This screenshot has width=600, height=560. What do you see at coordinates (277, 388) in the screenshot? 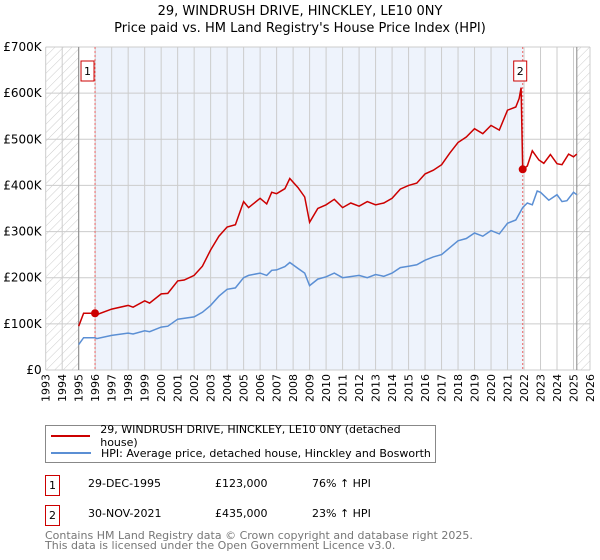
I see `x-tick-label: 2007` at bounding box center [277, 388].